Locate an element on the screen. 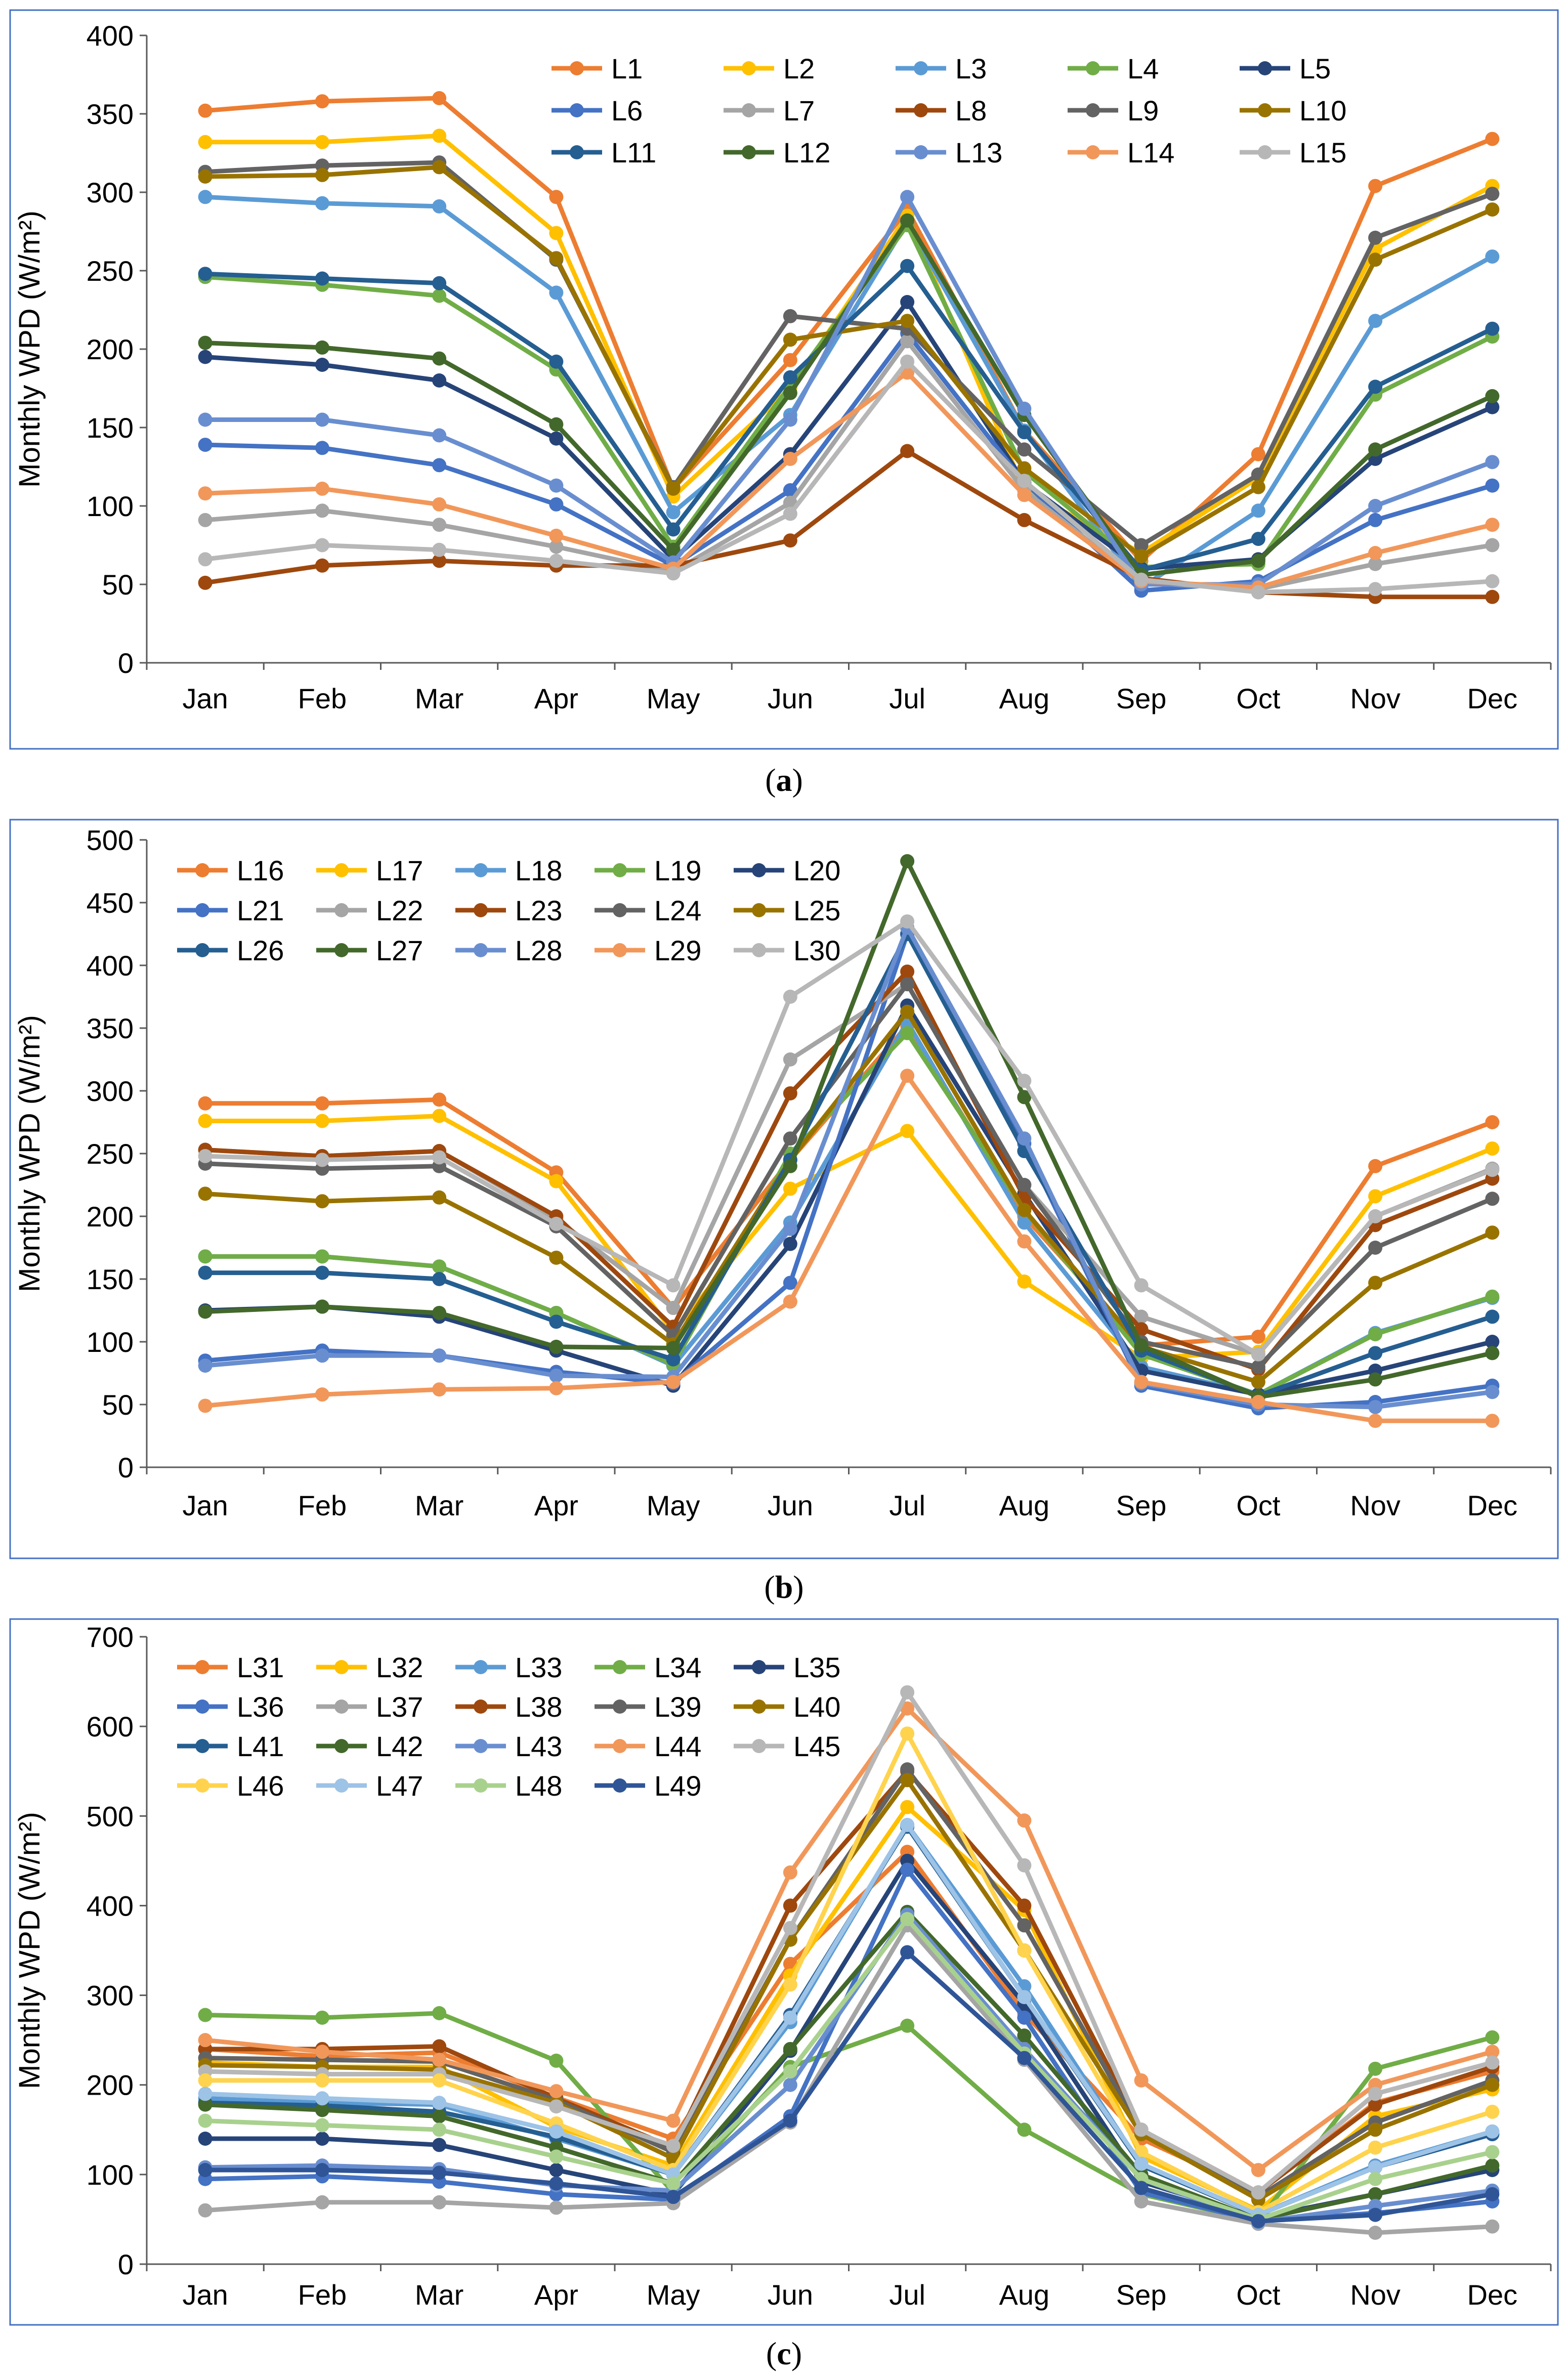  legend-L45-marker is located at coordinates (759, 1746).